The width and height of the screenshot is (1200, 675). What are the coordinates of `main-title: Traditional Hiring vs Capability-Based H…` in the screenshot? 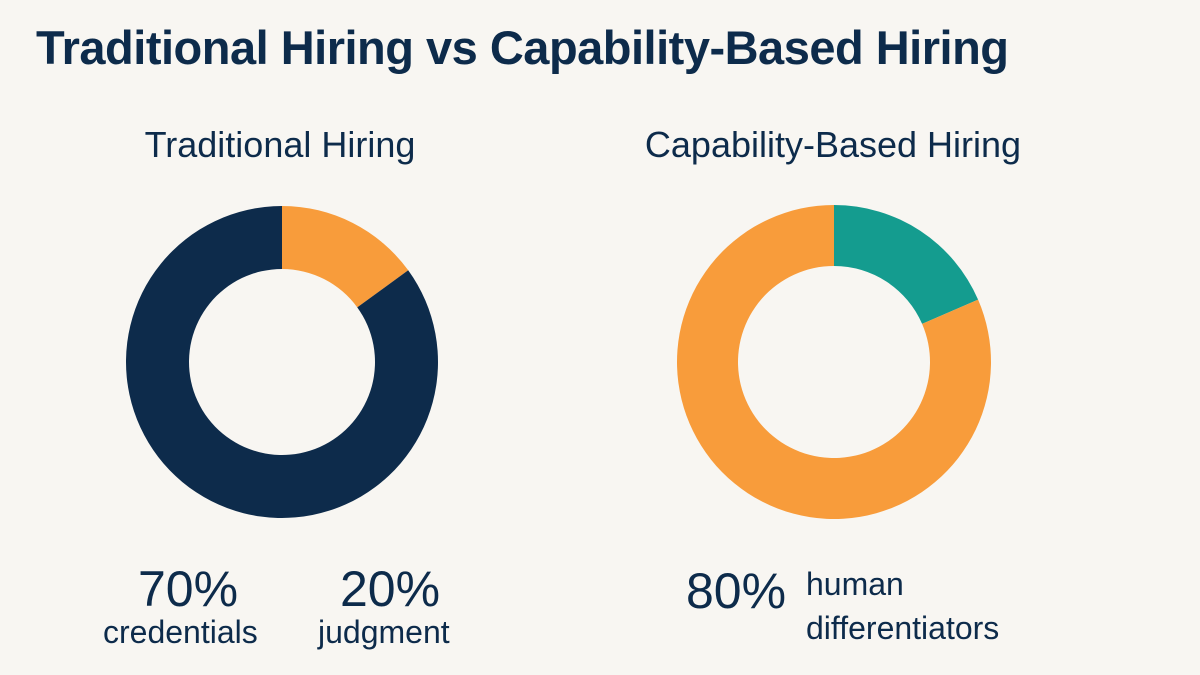 It's located at (522, 47).